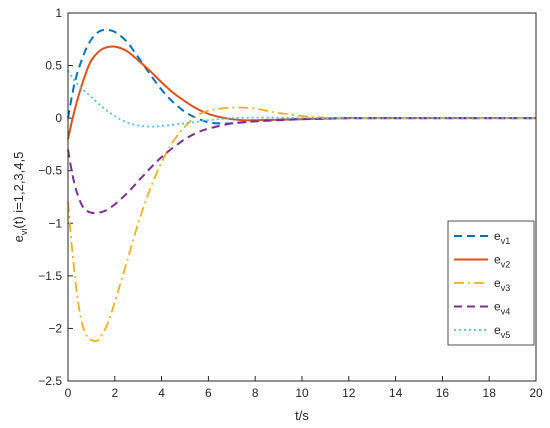  What do you see at coordinates (24, 232) in the screenshot?
I see `y-axis-label-sub: vi` at bounding box center [24, 232].